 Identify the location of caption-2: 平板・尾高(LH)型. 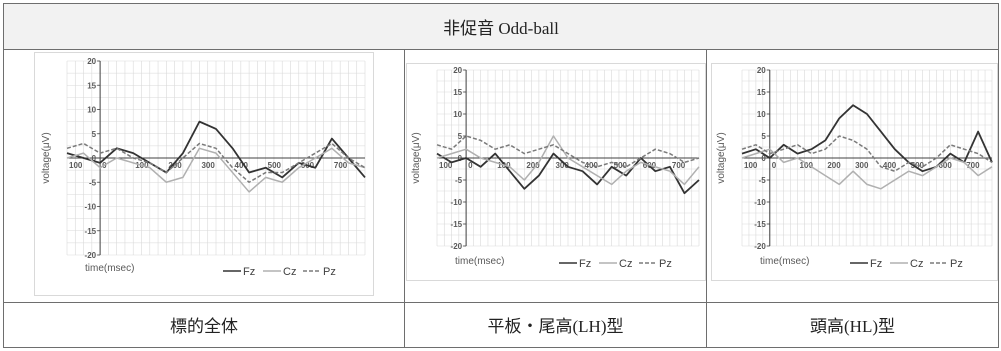
(555, 325).